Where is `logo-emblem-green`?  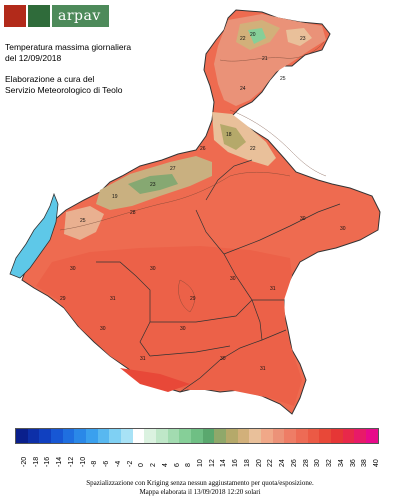
logo-emblem-green is located at coordinates (39, 16).